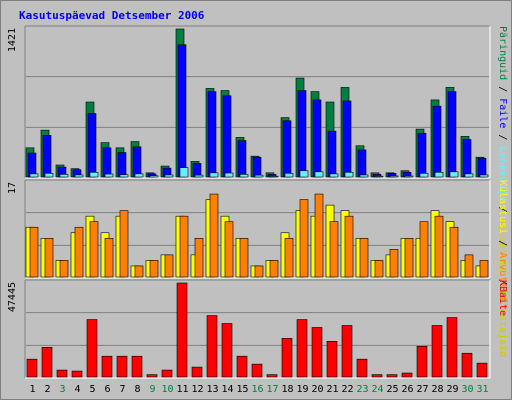 Image resolution: width=512 pixels, height=404 pixels. What do you see at coordinates (467, 389) in the screenshot?
I see `day-label: 30` at bounding box center [467, 389].